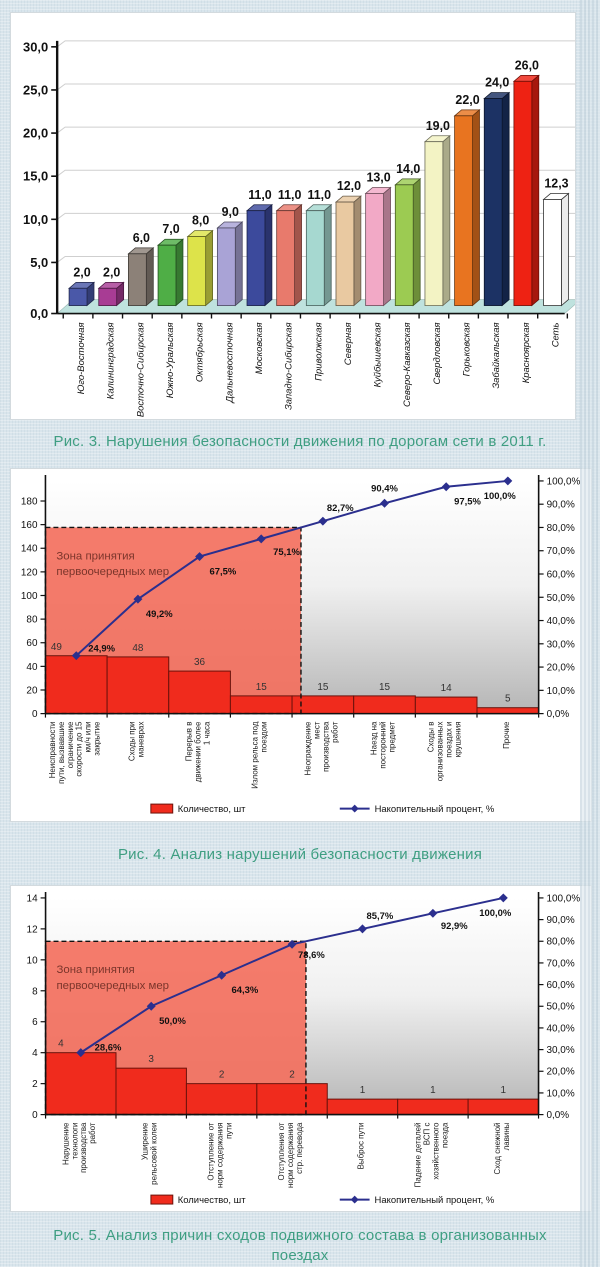  Describe the element at coordinates (32, 667) in the screenshot. I see `svg-fig4-left-tick: 40` at that location.